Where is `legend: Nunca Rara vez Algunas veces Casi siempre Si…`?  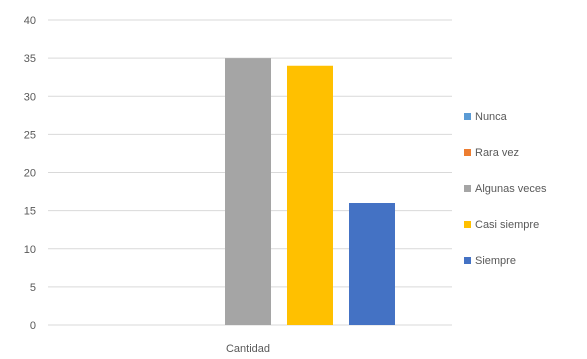 legend: Nunca Rara vez Algunas veces Casi siempre Si… is located at coordinates (505, 189).